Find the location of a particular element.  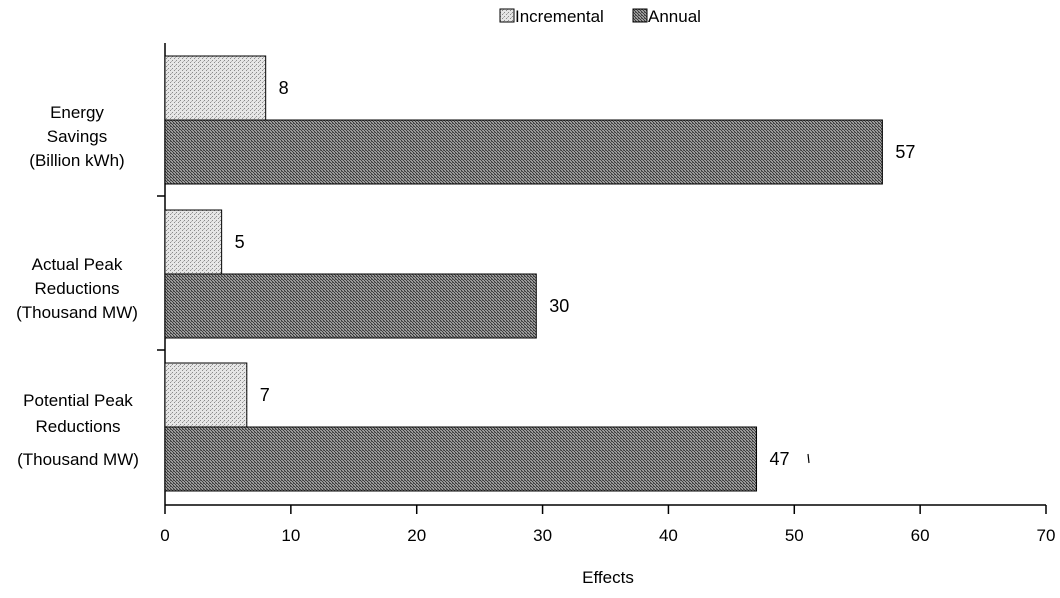

y-axis-ticks is located at coordinates (161, 273).